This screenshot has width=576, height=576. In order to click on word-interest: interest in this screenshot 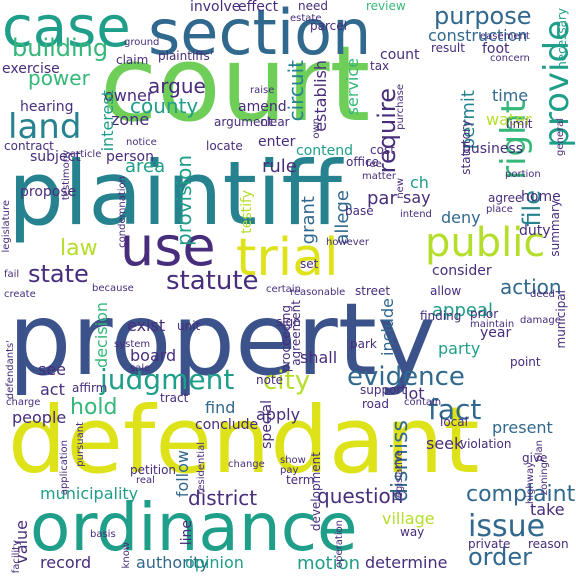, I will do `click(107, 121)`.